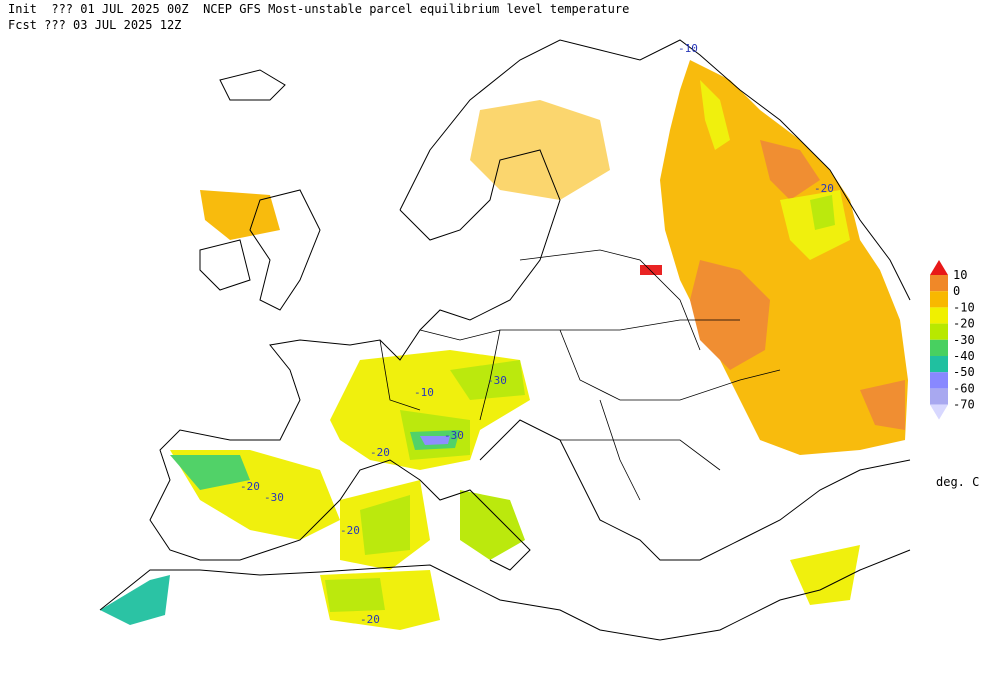  What do you see at coordinates (957, 482) in the screenshot?
I see `legend-unit: deg. C` at bounding box center [957, 482].